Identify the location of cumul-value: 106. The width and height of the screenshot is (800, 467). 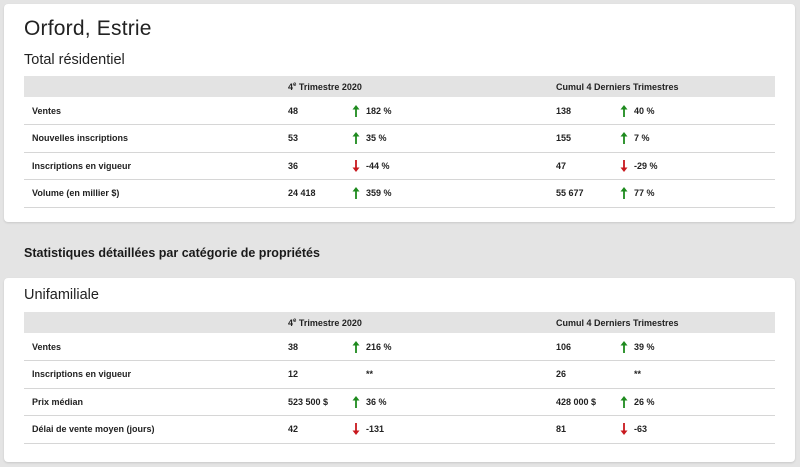
(564, 346).